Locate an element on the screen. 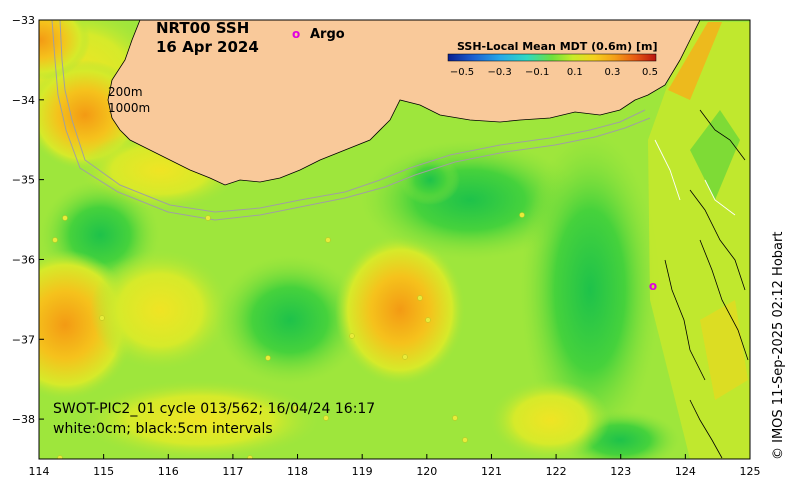 The image size is (791, 492). colorbar-title: SSH-Local Mean MDT (0.6m) [m] is located at coordinates (557, 46).